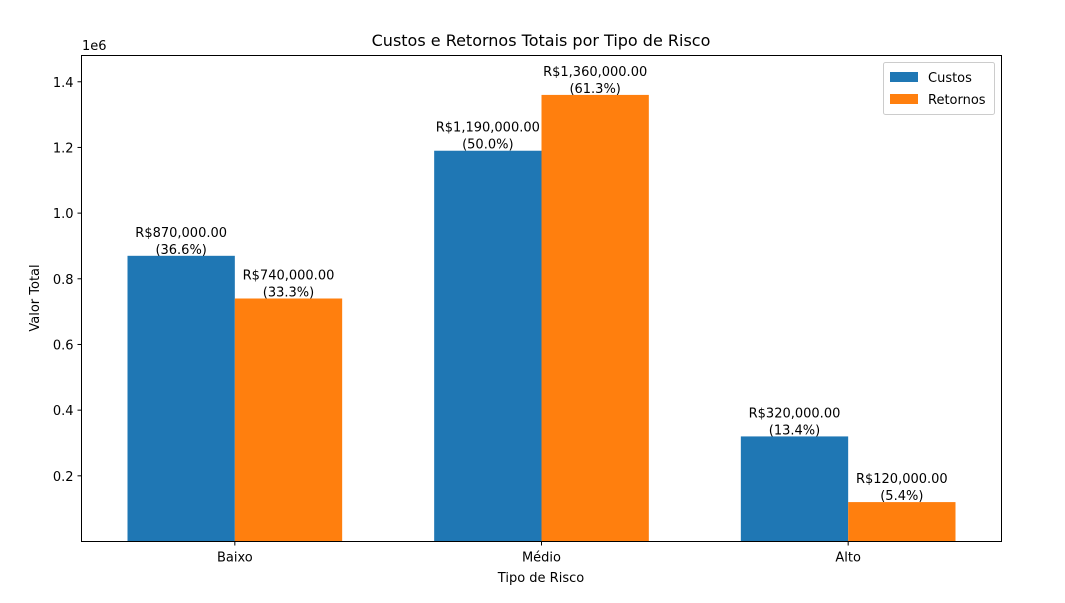 This screenshot has height=603, width=1065. Describe the element at coordinates (487, 145) in the screenshot. I see `bar-percent-label: (50.0%)` at that location.